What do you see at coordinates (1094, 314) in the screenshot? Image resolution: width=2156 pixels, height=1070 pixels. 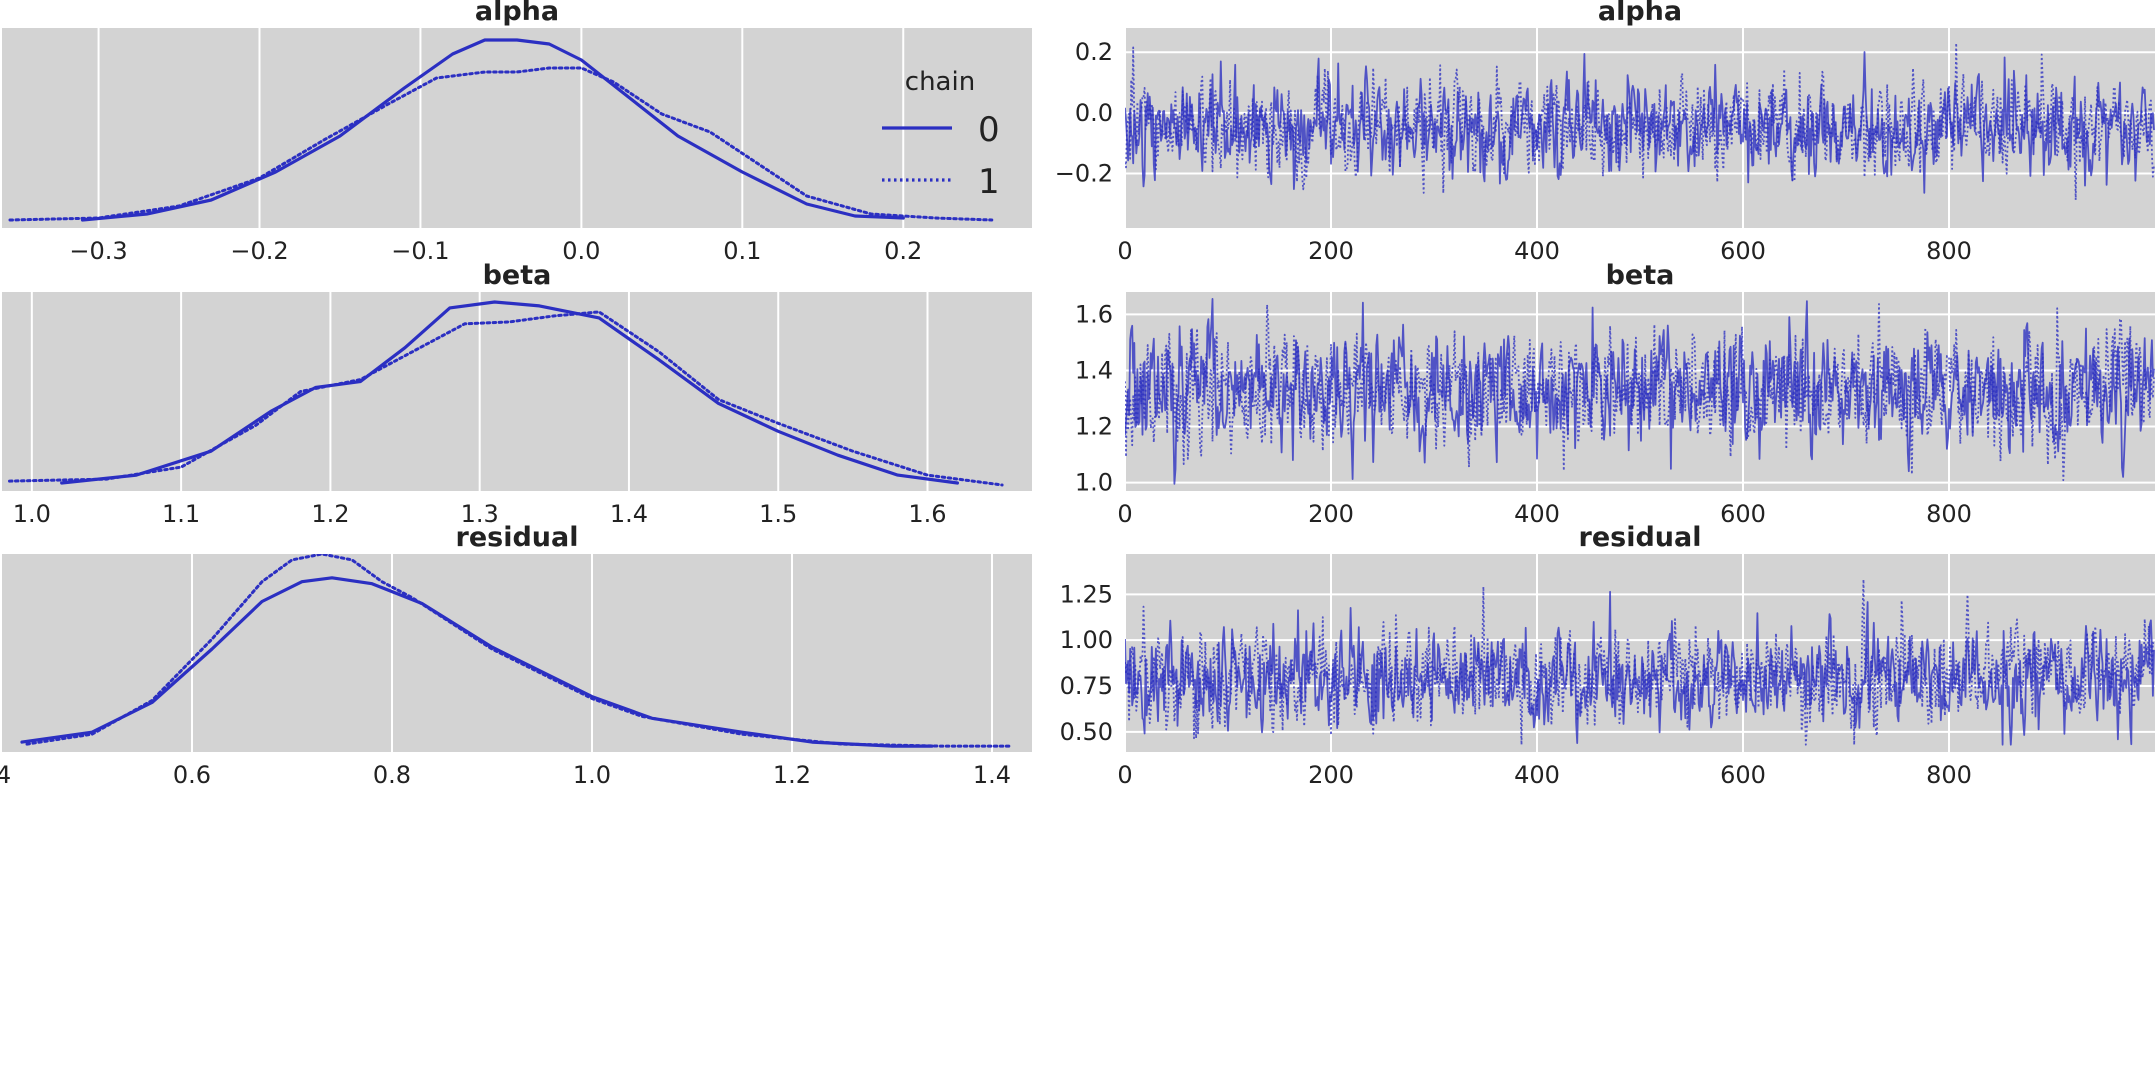 I see `y-tick-label: 1.6` at bounding box center [1094, 314].